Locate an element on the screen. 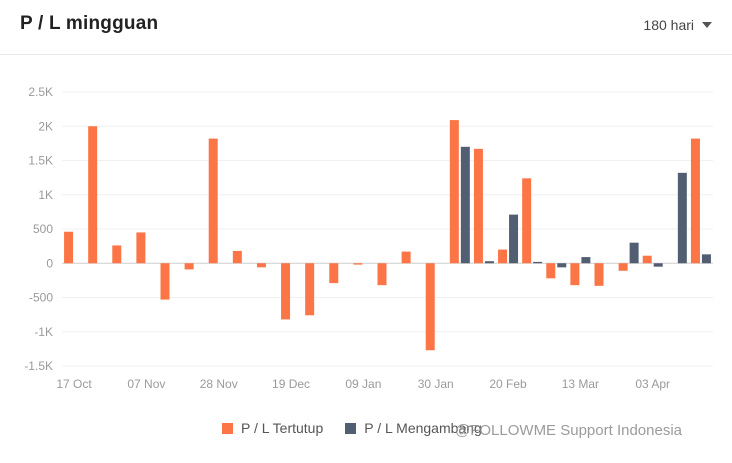 Image resolution: width=732 pixels, height=463 pixels. watermark: @FOLLOWME Support Indonesia is located at coordinates (568, 430).